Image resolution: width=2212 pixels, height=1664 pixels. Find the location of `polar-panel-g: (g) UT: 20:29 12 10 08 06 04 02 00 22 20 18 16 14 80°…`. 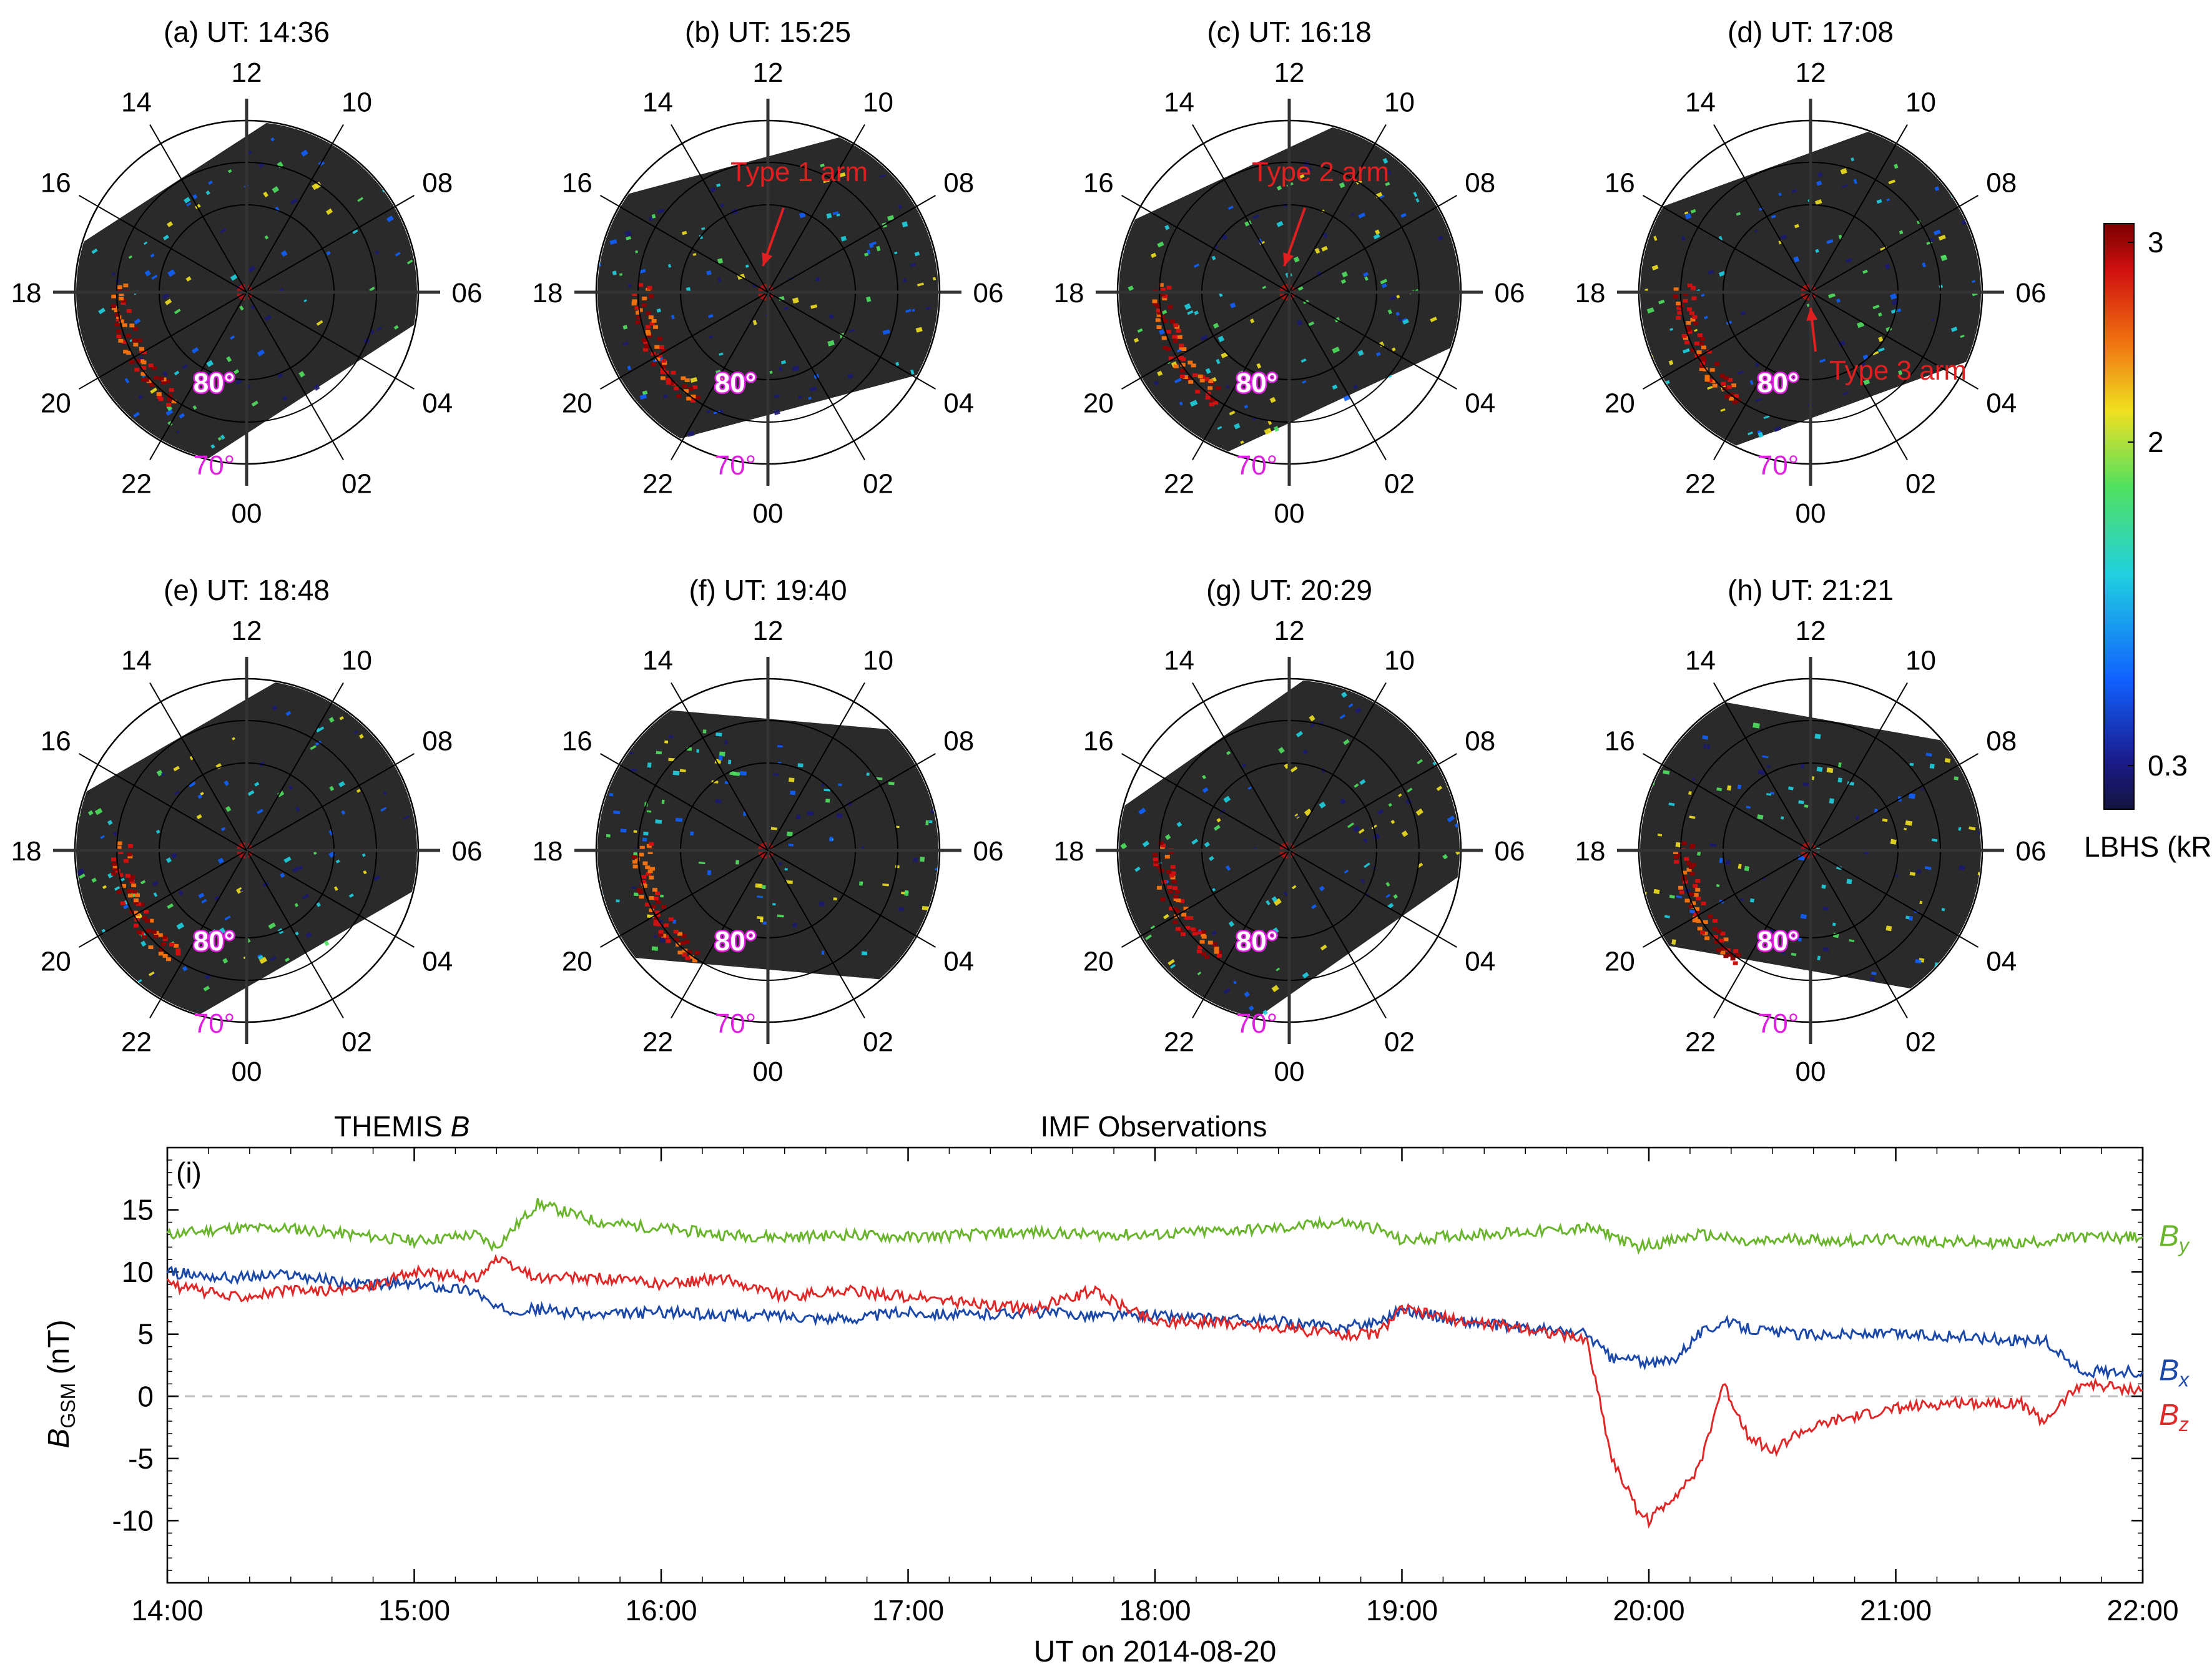

polar-panel-g: (g) UT: 20:29 12 10 08 06 04 02 00 22 20 18 16 14 80°… is located at coordinates (1289, 830).